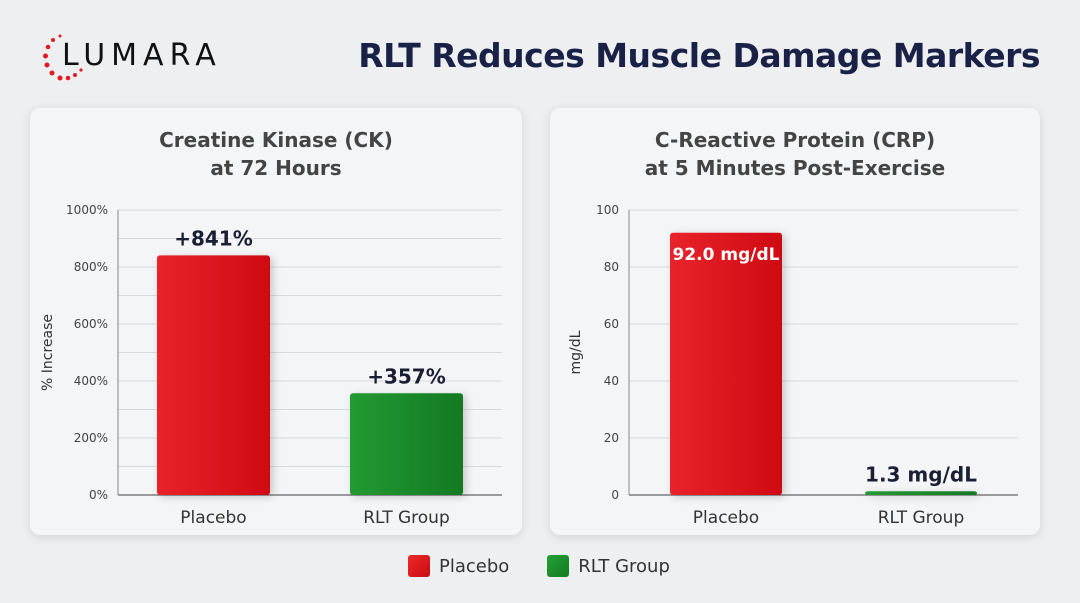  I want to click on crp-title: C-Reactive Protein (CRP), so click(795, 140).